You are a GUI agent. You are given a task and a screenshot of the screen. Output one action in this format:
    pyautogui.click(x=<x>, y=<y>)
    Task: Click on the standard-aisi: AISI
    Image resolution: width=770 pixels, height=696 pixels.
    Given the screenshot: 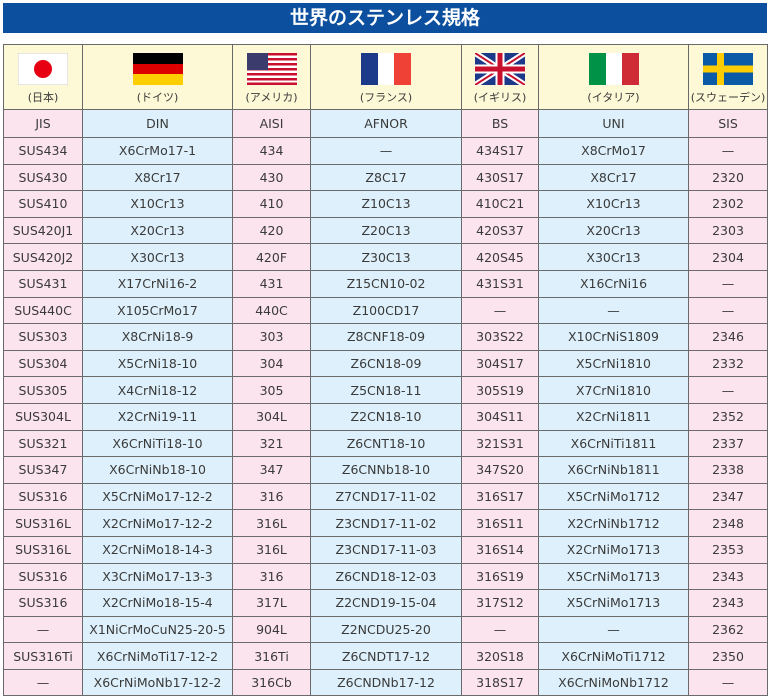 What is the action you would take?
    pyautogui.click(x=271, y=123)
    